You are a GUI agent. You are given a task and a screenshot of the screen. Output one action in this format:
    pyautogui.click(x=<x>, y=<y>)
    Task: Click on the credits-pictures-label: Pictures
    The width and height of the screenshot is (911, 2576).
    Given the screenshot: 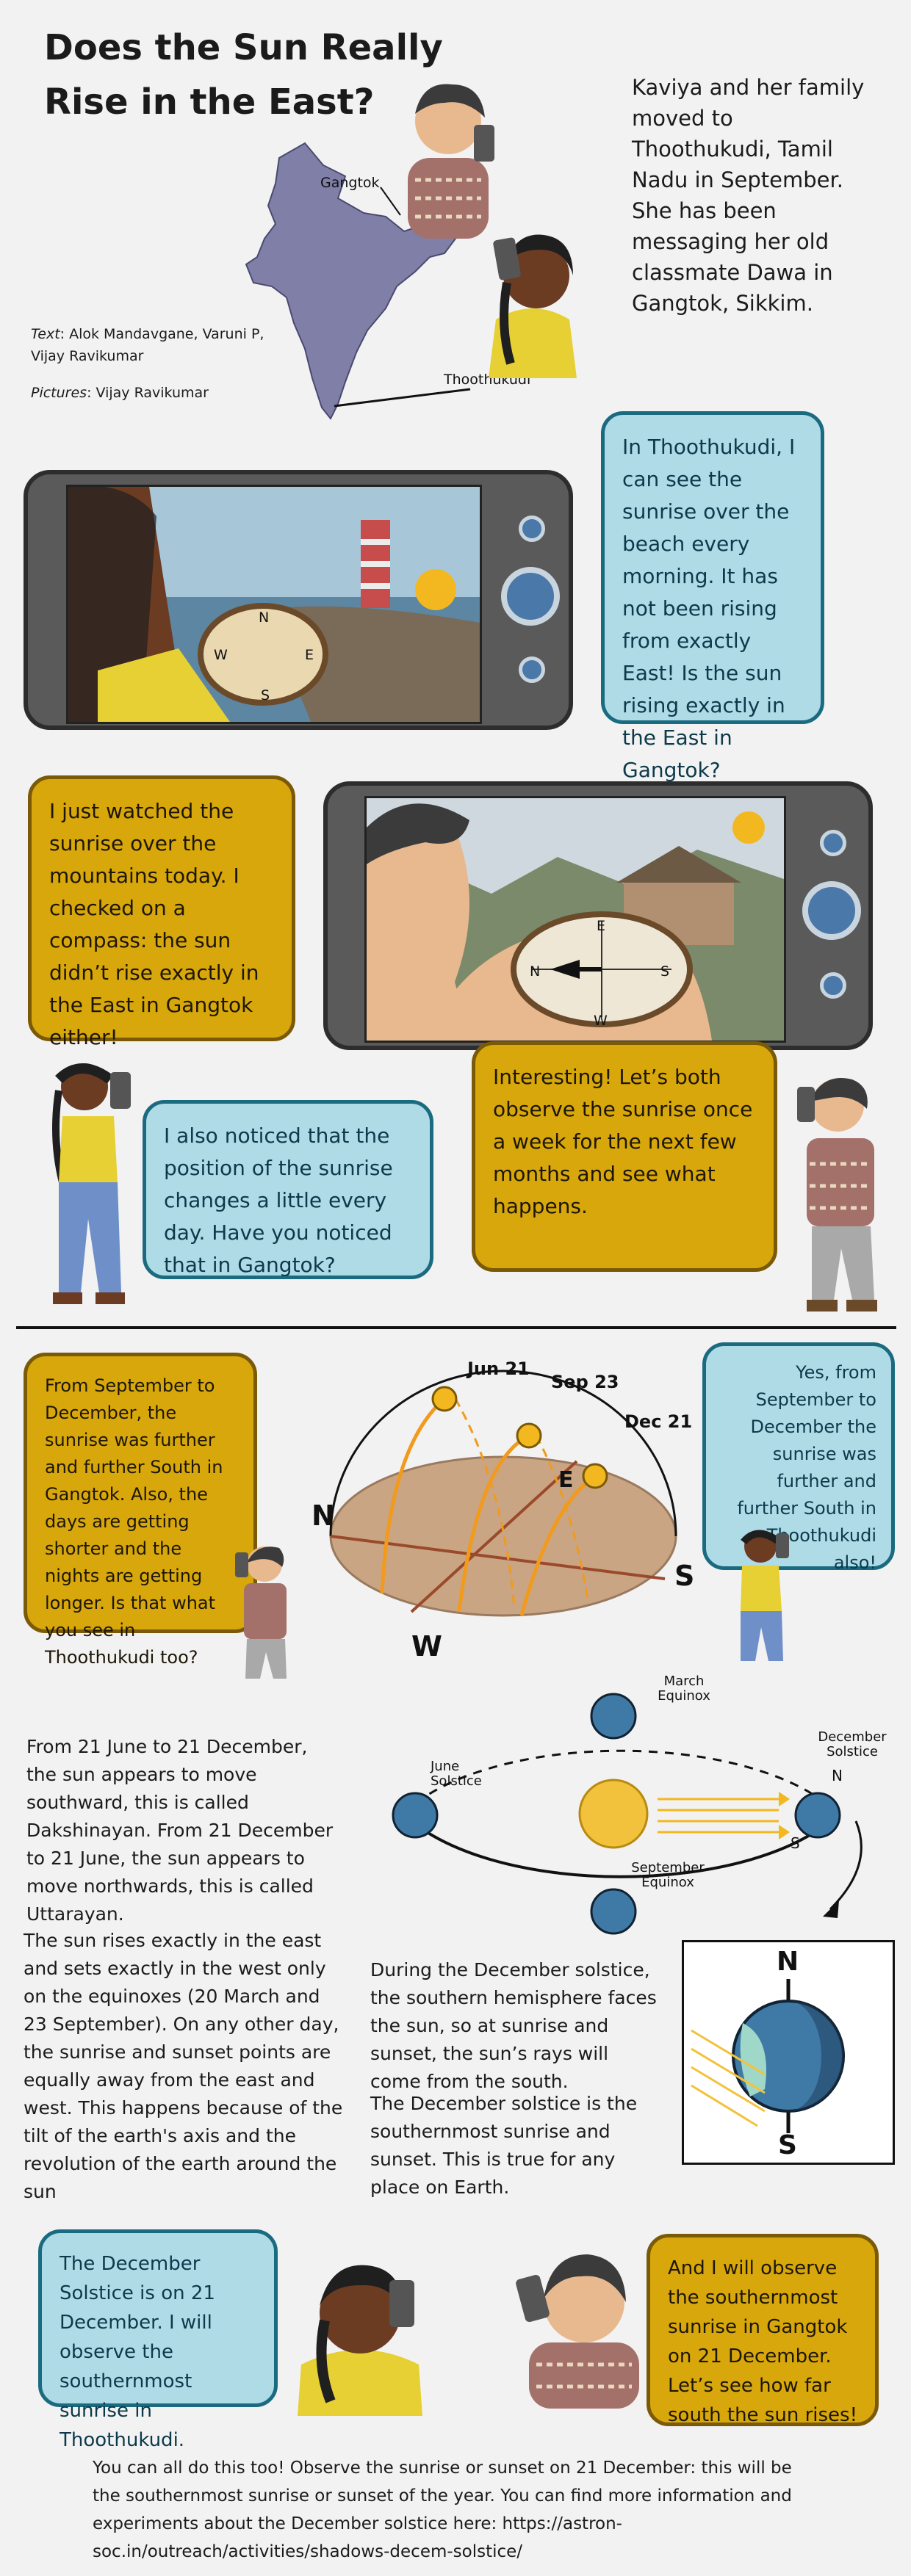 What is the action you would take?
    pyautogui.click(x=59, y=393)
    